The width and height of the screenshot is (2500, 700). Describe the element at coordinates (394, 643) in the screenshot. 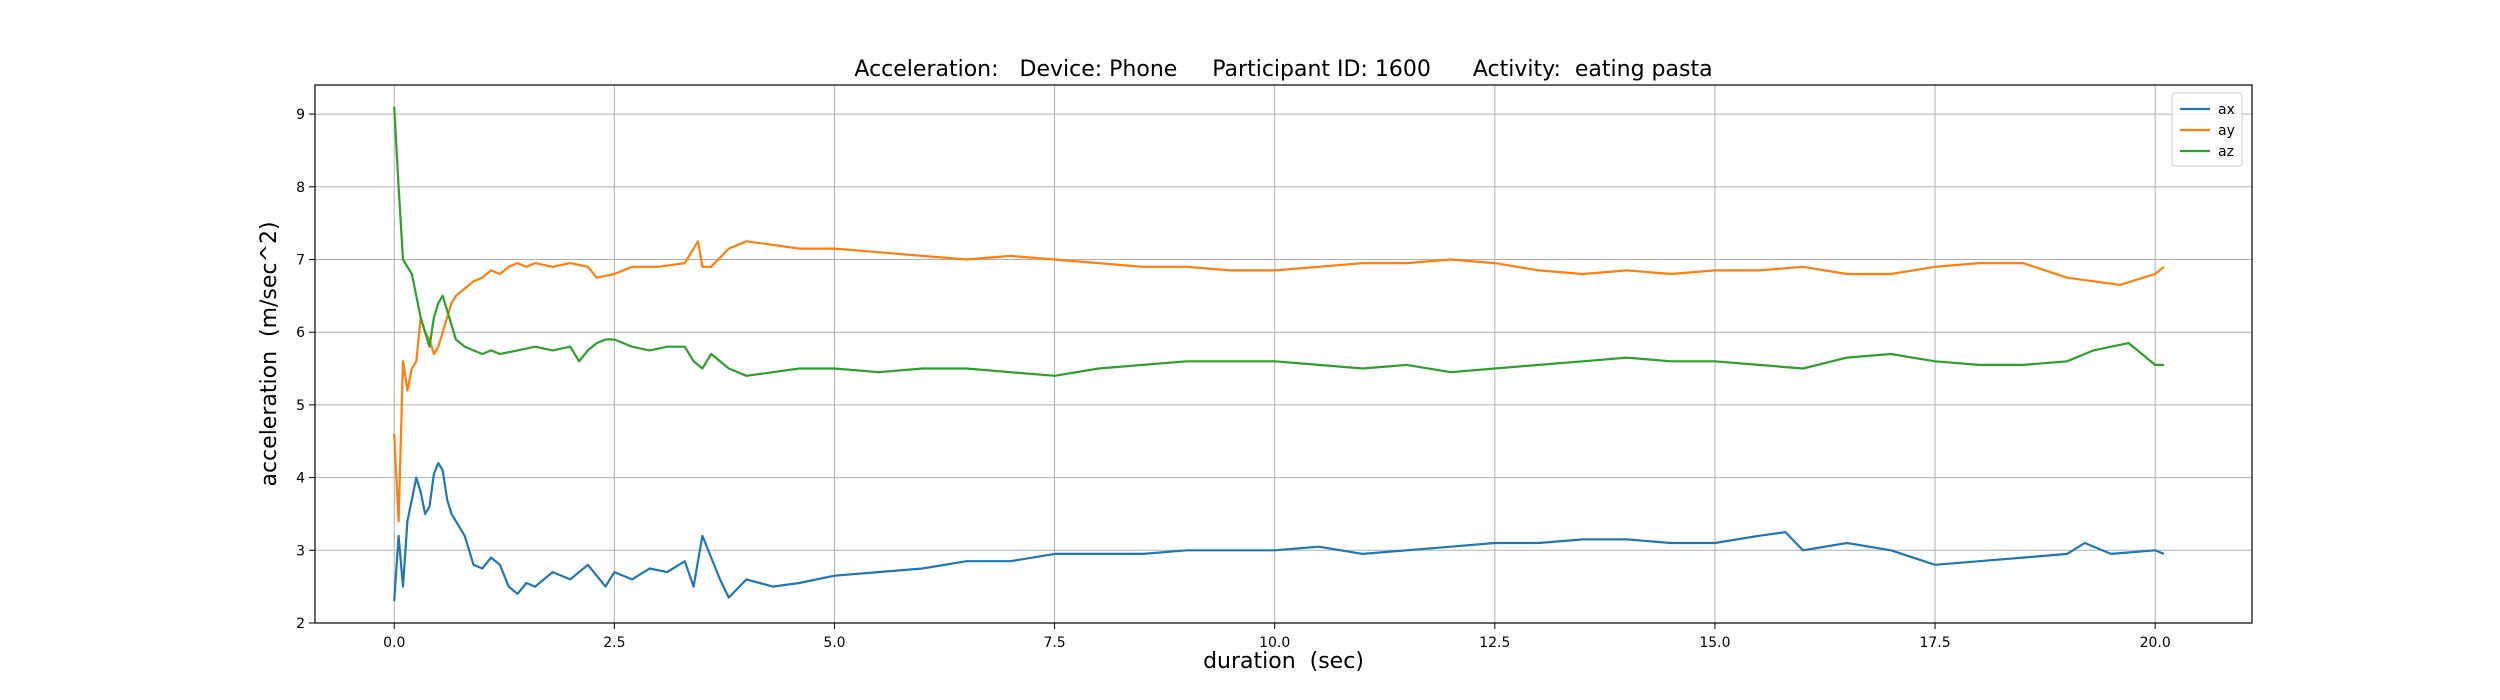

I see `x-tick-label: 0.0` at that location.